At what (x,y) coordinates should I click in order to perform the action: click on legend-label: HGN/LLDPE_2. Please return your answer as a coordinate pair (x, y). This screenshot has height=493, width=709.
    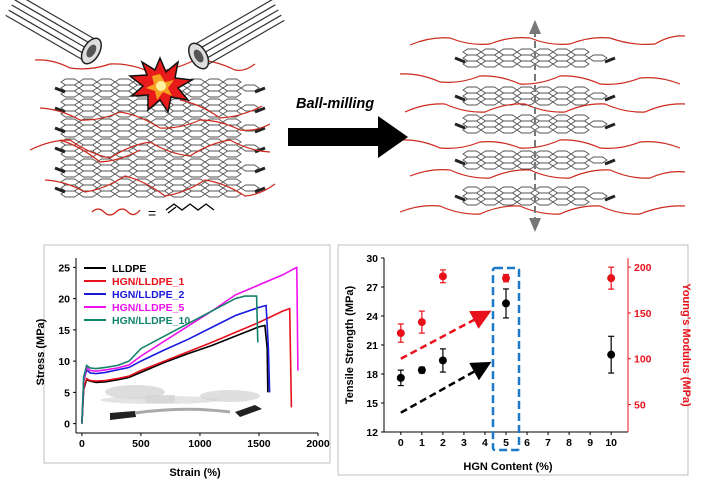
    Looking at the image, I should click on (148, 295).